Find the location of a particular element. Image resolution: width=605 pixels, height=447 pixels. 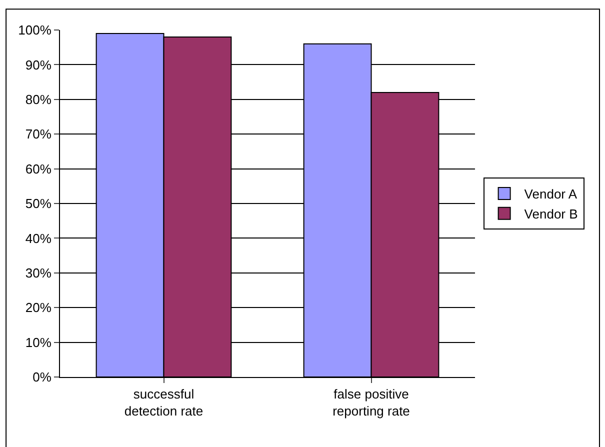

x-tick-label: successful detection rate is located at coordinates (164, 402).